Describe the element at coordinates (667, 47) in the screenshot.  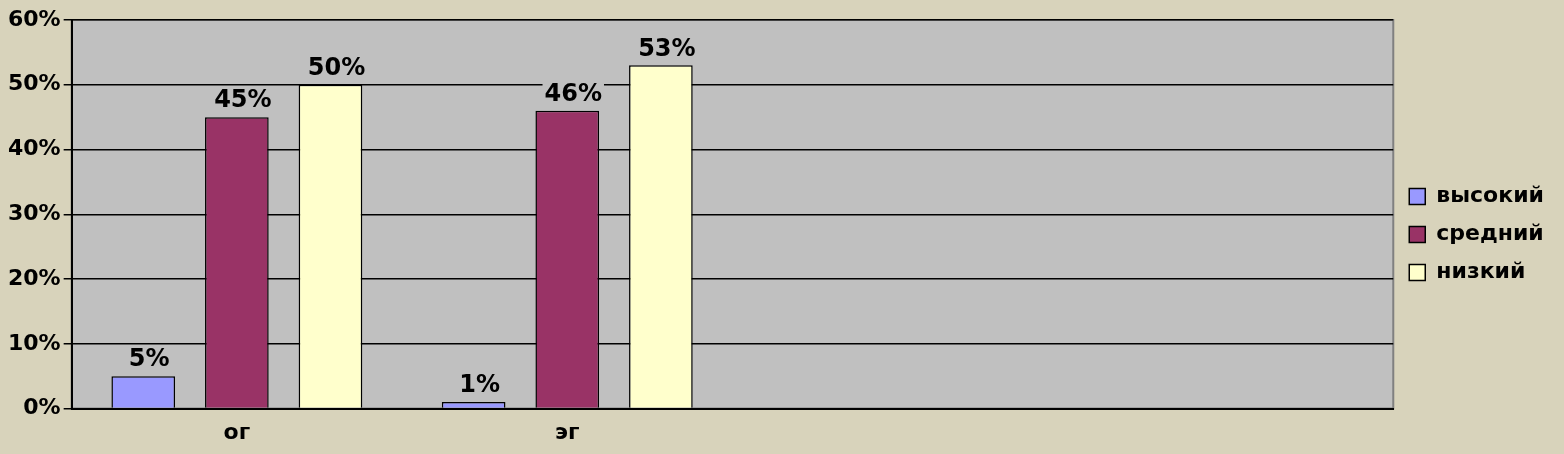
I see `data-label: 53%` at that location.